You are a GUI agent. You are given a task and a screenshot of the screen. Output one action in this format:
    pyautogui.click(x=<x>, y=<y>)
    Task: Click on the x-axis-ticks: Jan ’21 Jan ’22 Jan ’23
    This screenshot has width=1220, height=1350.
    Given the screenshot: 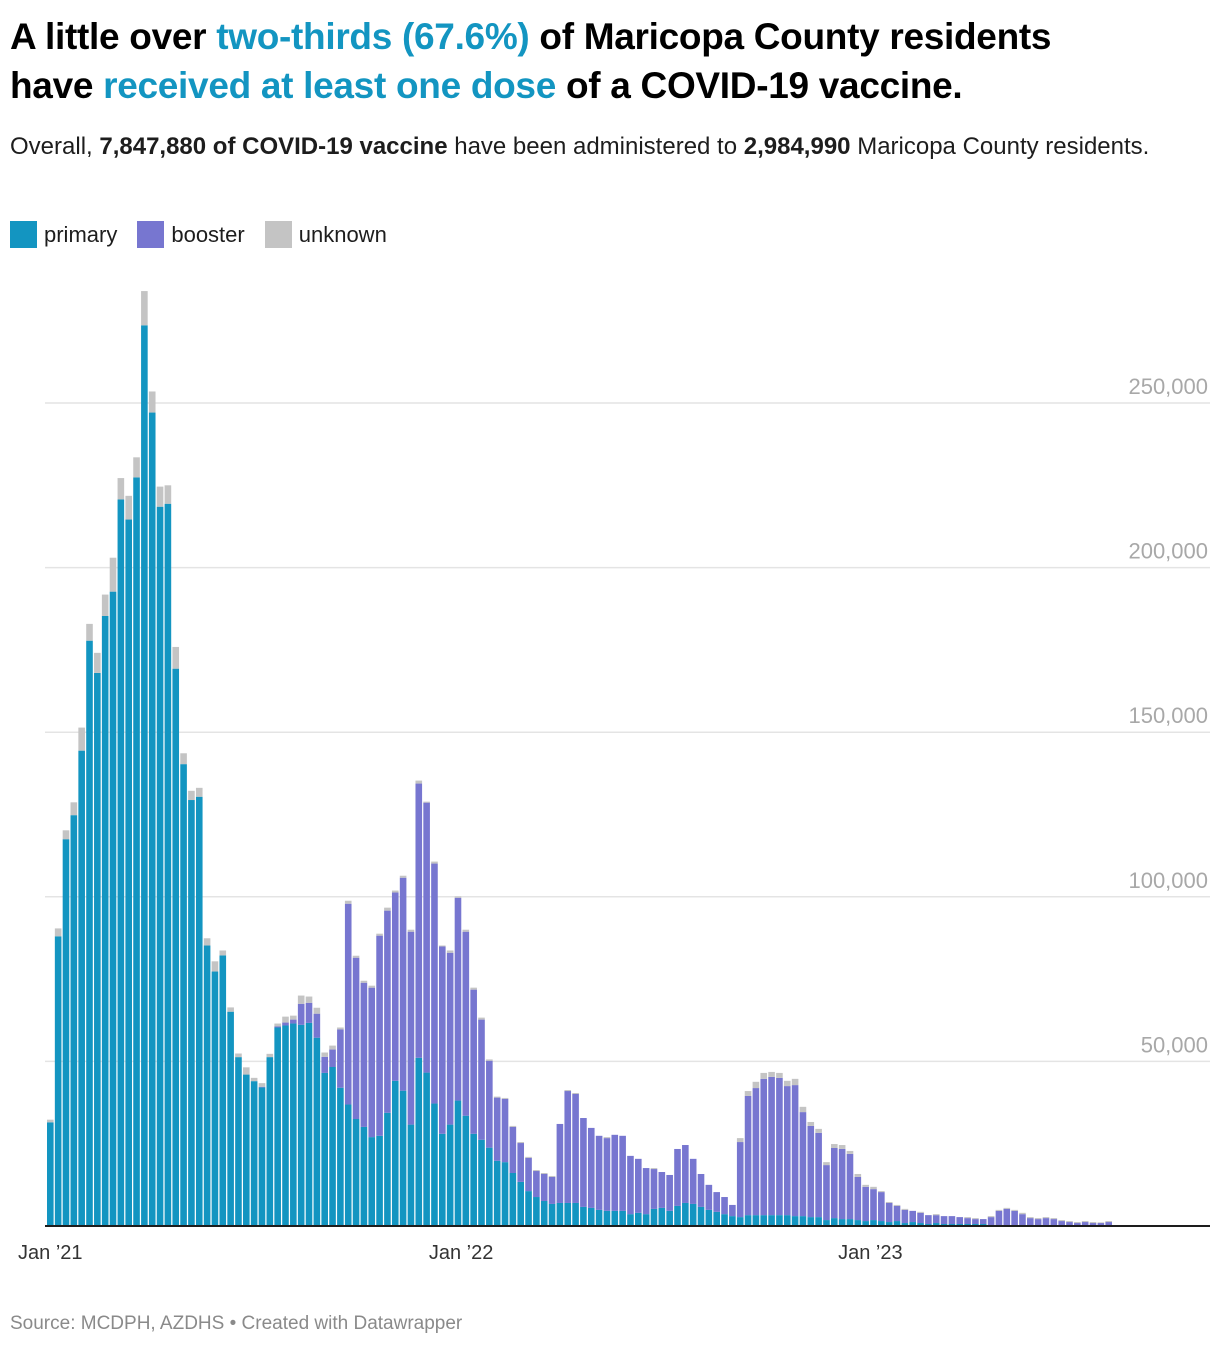 What is the action you would take?
    pyautogui.click(x=460, y=1253)
    